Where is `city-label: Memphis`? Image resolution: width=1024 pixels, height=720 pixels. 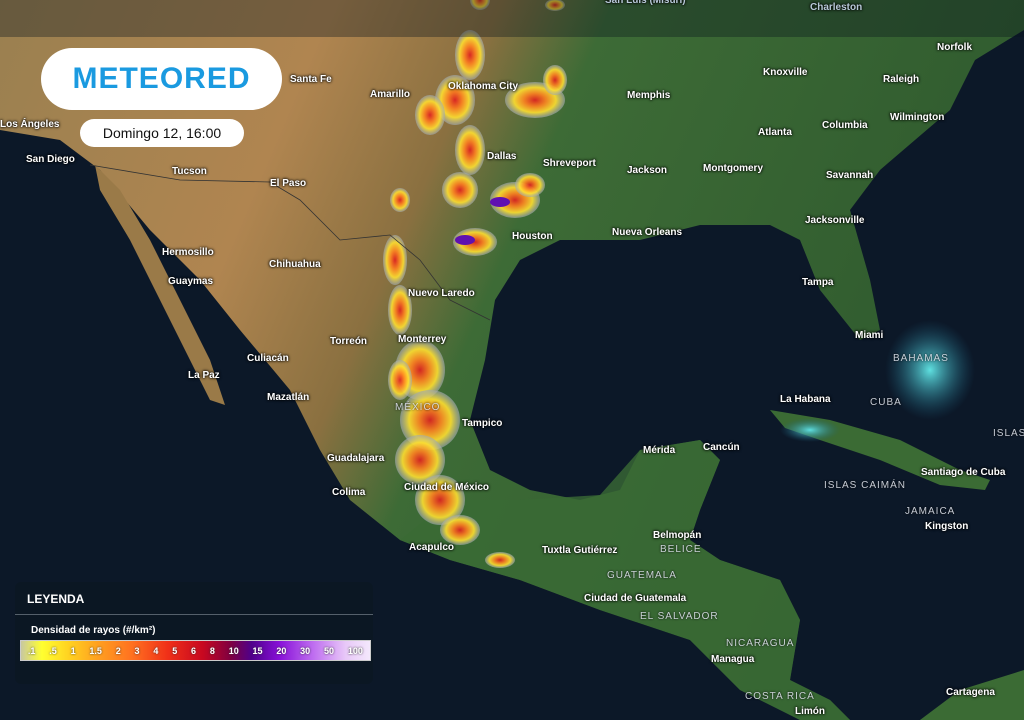 city-label: Memphis is located at coordinates (649, 95).